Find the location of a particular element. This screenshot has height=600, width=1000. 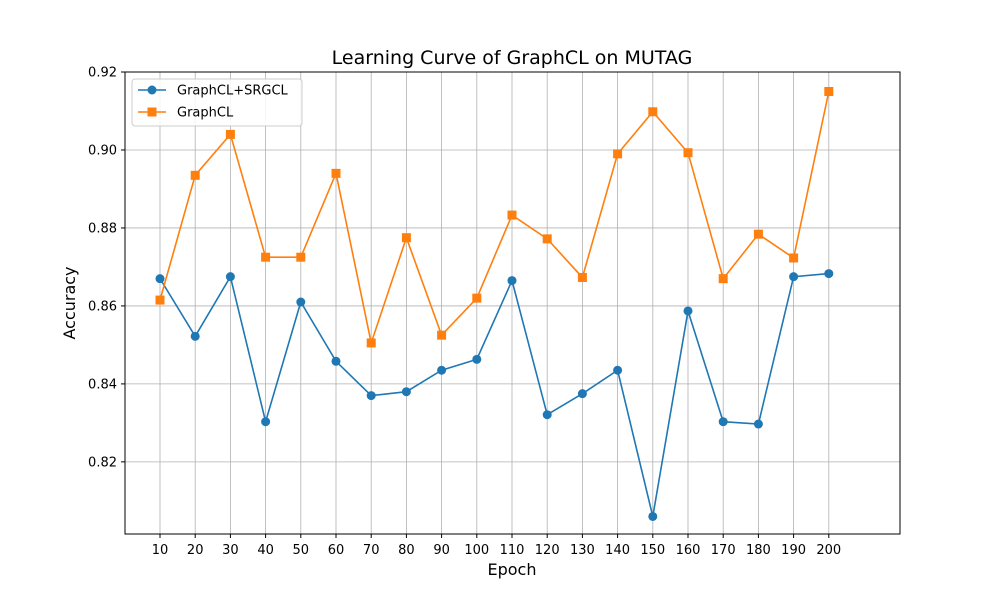

x-tick-label: 50 is located at coordinates (301, 550).